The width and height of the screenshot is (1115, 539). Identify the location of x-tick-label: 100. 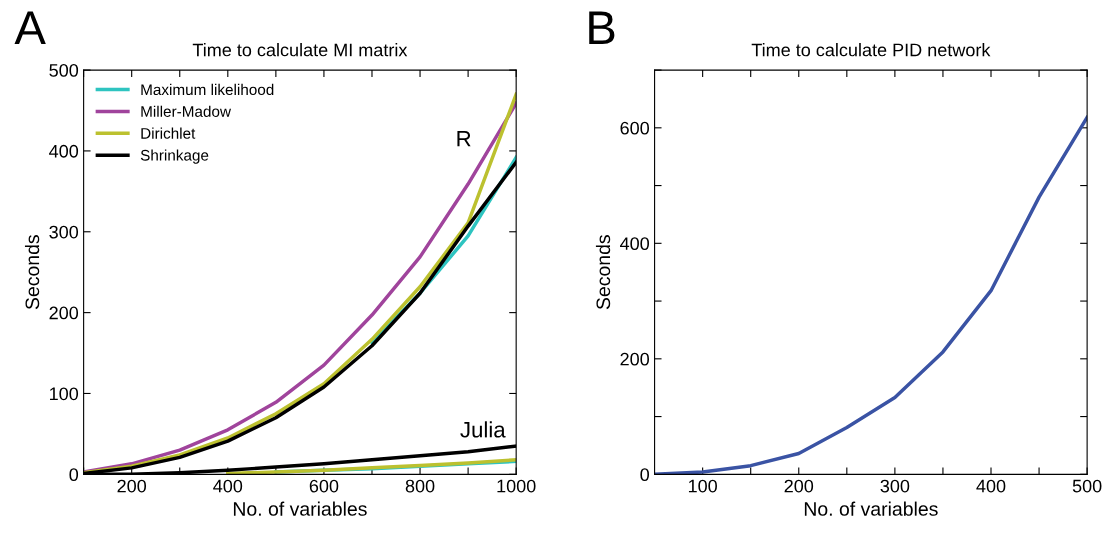
(702, 486).